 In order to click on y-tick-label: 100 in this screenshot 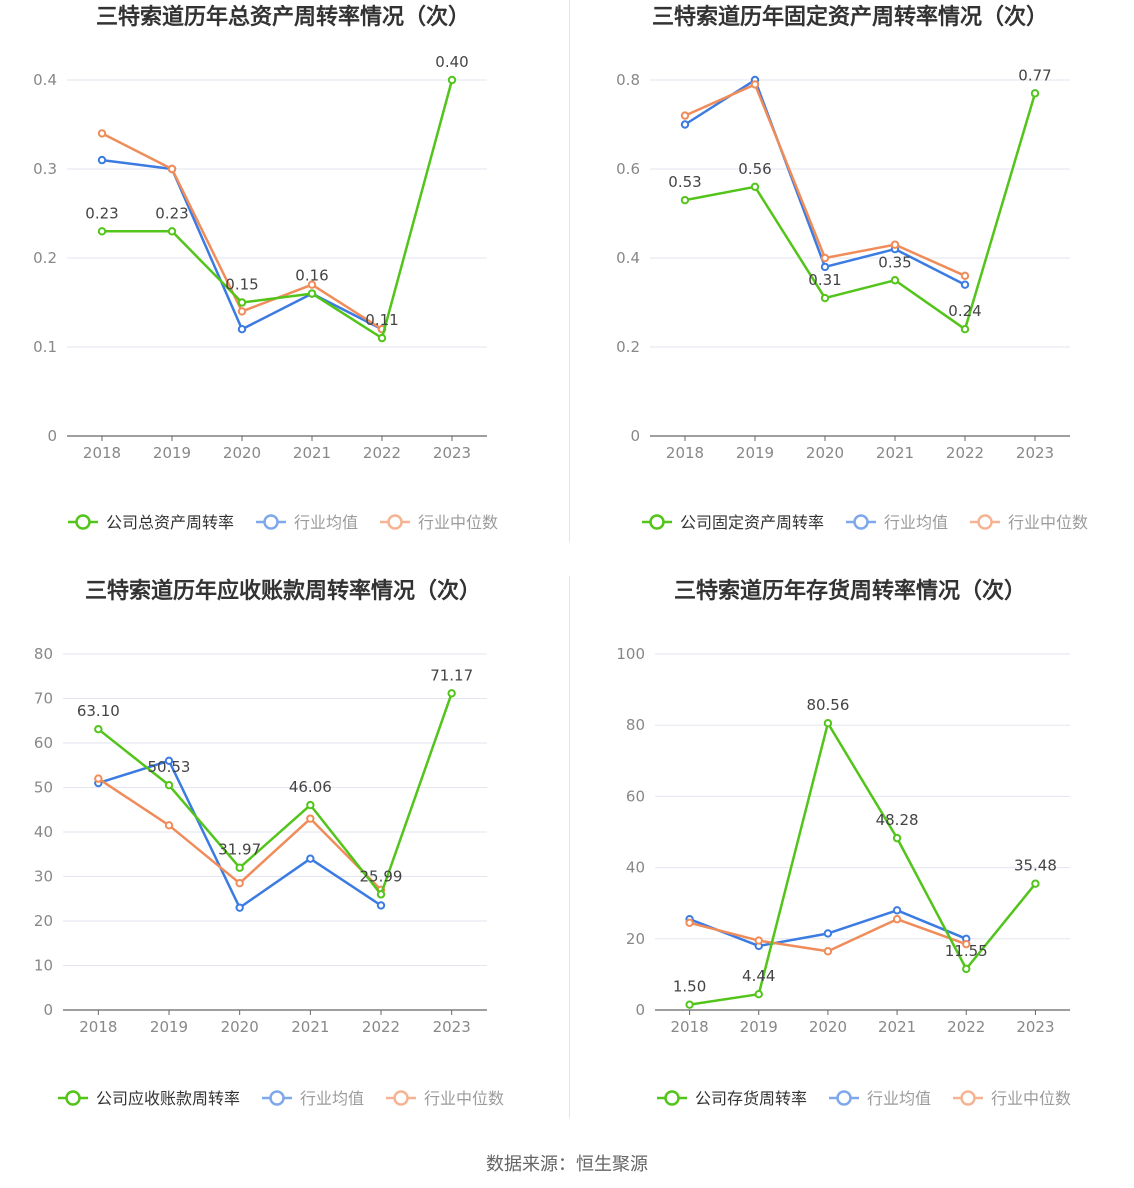, I will do `click(630, 654)`.